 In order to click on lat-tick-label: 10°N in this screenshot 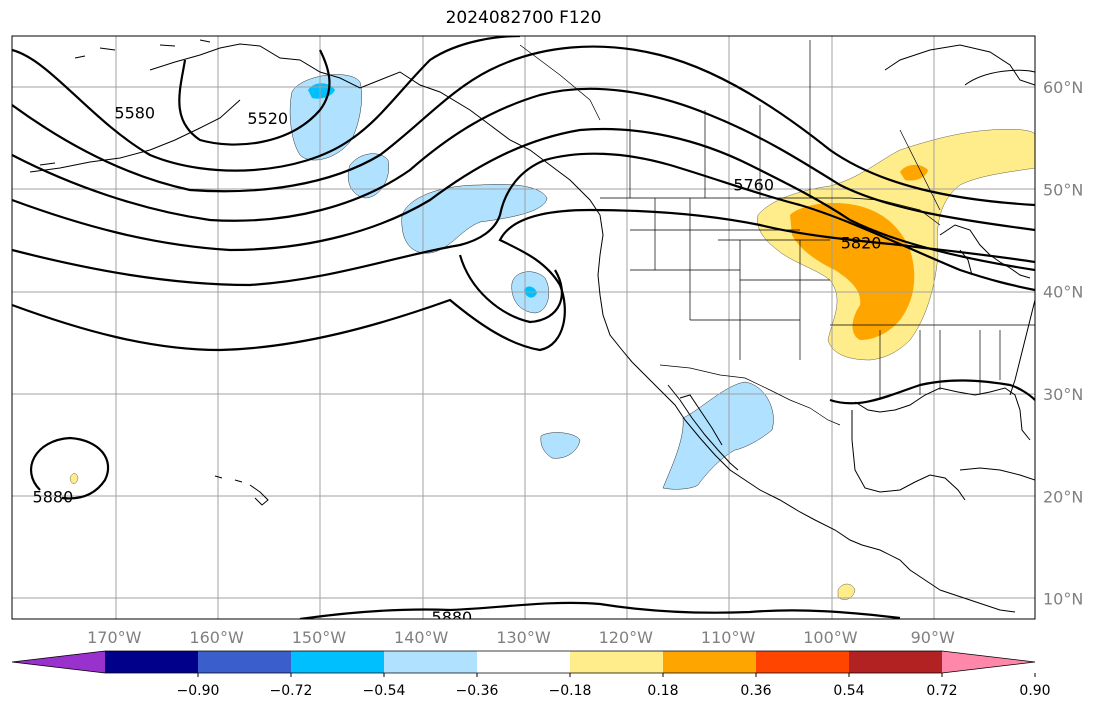, I will do `click(1063, 599)`.